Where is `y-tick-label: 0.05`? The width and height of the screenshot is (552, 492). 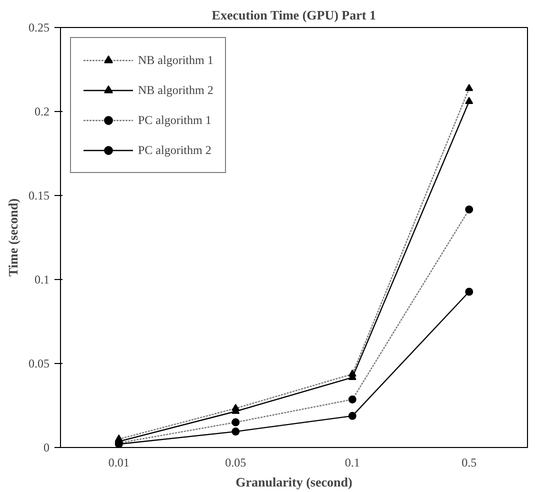 y-tick-label: 0.05 is located at coordinates (39, 363).